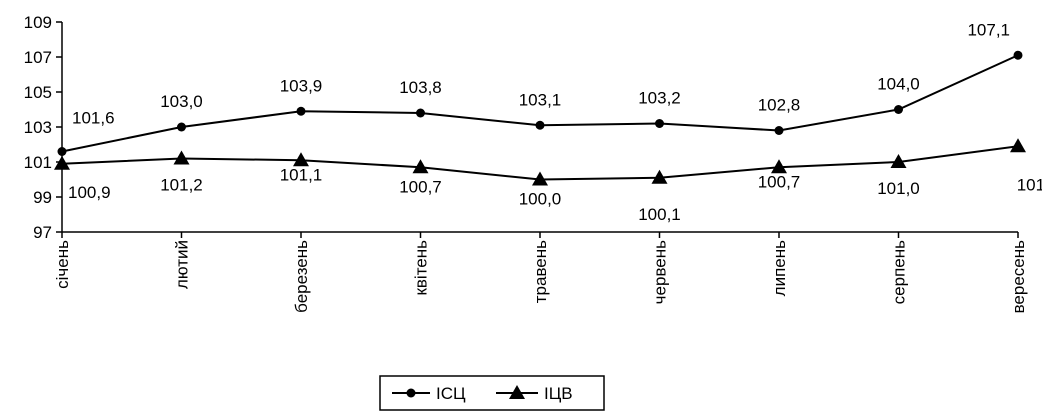 This screenshot has width=1042, height=415. I want to click on y-axis: 97 99 101 103 105 107 109, so click(43, 127).